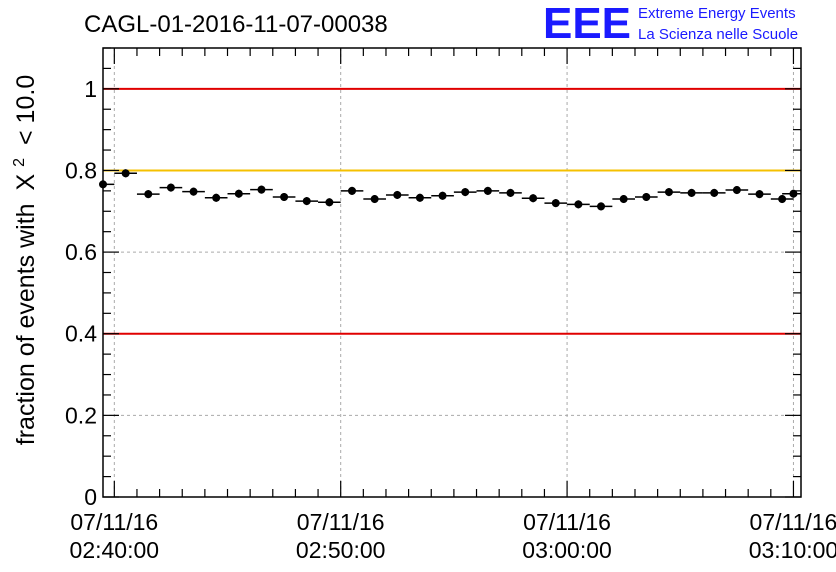  I want to click on y-tick-label: 1, so click(90, 89).